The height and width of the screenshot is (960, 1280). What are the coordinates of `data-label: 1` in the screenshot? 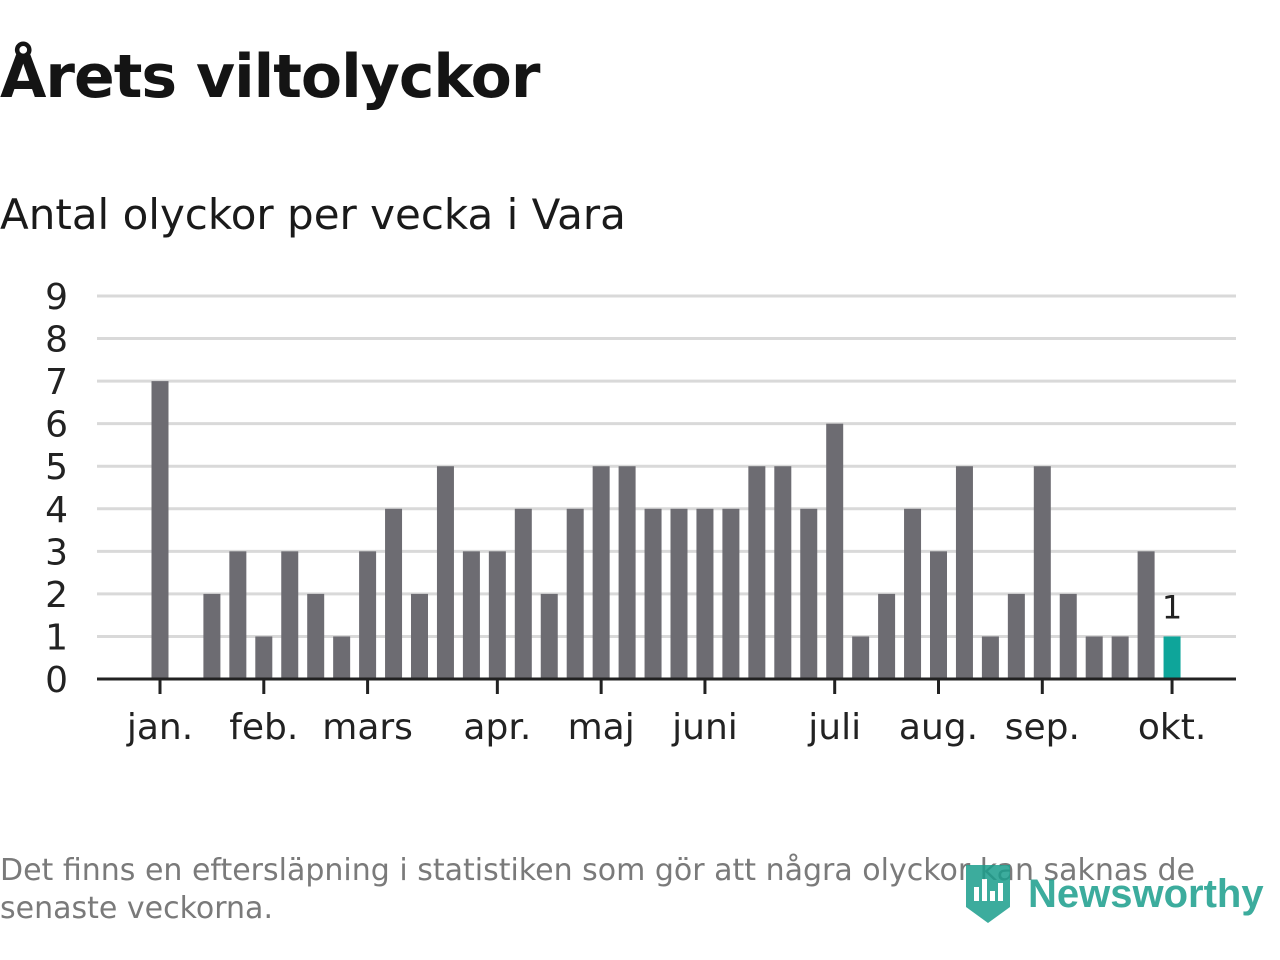 It's located at (1172, 607).